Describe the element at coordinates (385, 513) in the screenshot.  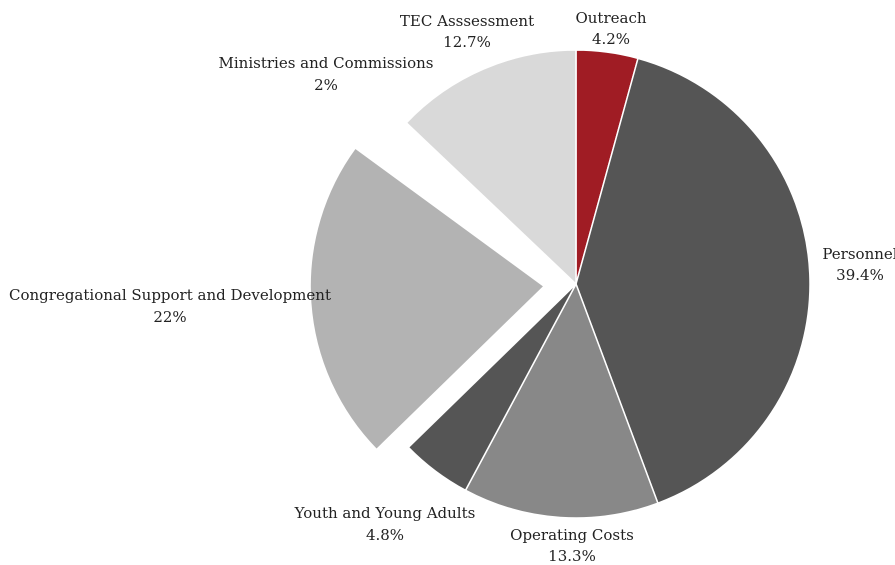
I see `slice-label: Youth and Young Adults` at that location.